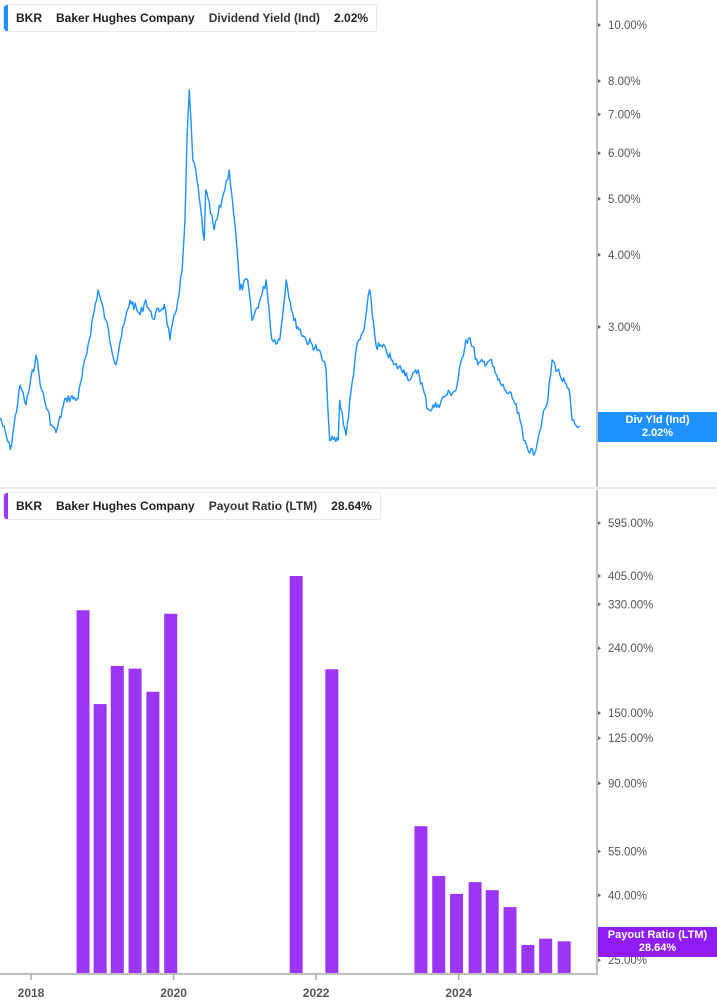 This screenshot has width=717, height=1005. Describe the element at coordinates (630, 649) in the screenshot. I see `y-tick-label: 240.00%` at that location.